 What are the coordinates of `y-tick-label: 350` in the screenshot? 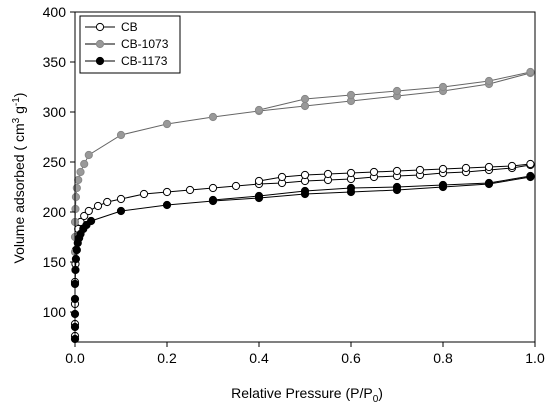 It's located at (55, 62).